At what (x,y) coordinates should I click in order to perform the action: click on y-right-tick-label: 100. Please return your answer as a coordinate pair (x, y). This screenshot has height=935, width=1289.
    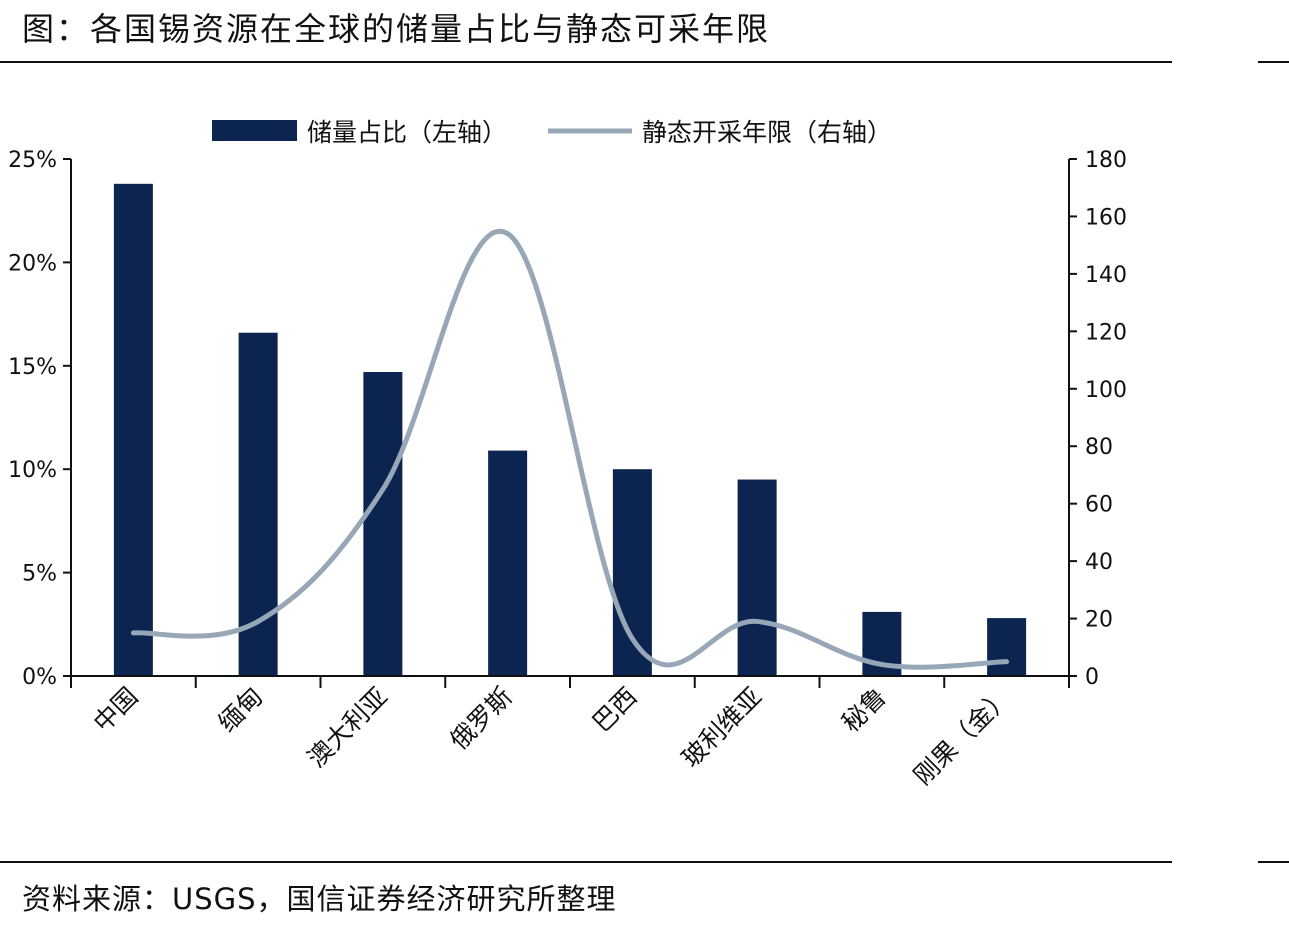
    Looking at the image, I should click on (1106, 390).